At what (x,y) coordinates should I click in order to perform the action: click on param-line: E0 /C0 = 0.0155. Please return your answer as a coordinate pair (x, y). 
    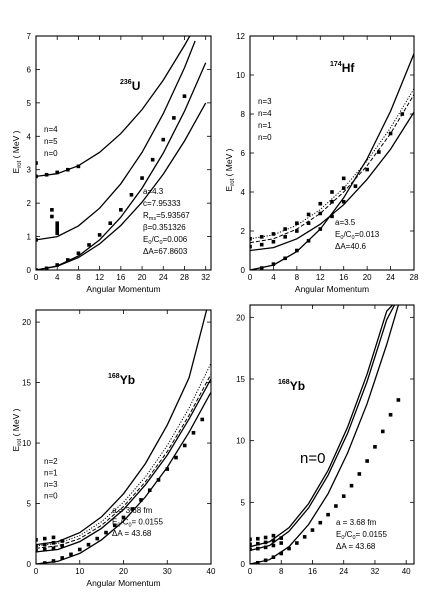
    Looking at the image, I should click on (361, 535).